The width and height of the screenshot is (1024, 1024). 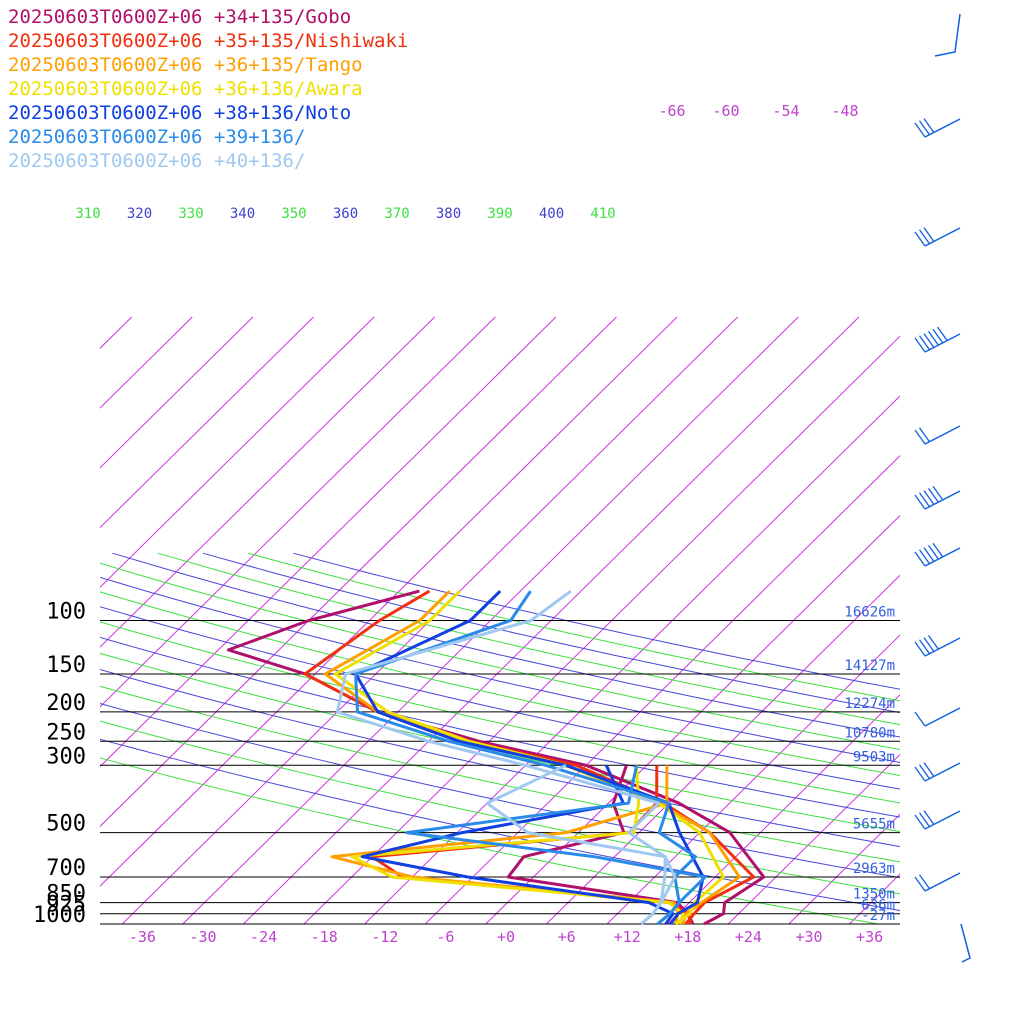 I want to click on upper-temperature-label: -60, so click(x=725, y=111).